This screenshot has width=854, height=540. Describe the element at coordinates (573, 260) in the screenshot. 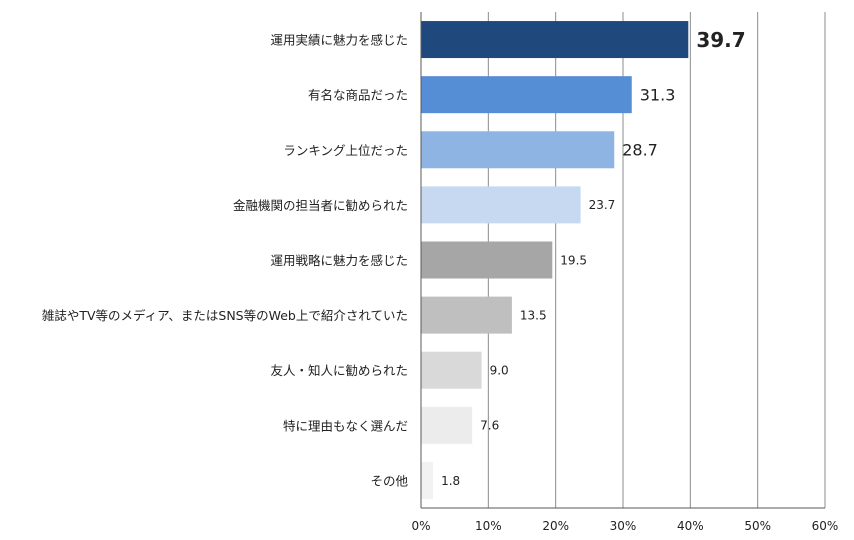

I see `value-label: 19.5` at that location.